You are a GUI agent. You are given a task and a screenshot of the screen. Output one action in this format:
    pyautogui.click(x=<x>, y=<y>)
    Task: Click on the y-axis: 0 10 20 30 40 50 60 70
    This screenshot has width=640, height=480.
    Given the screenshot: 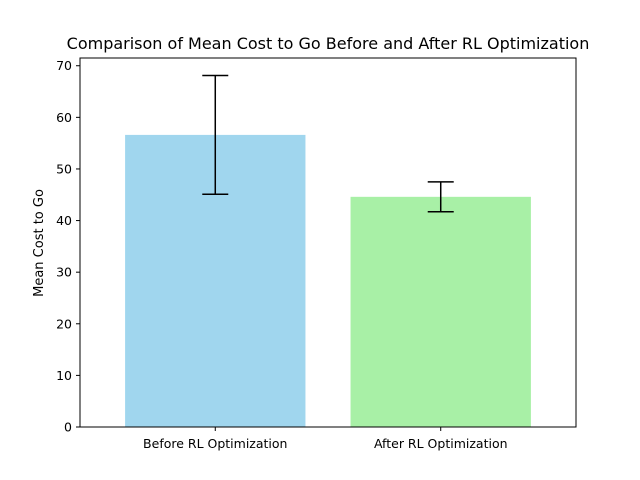 What is the action you would take?
    pyautogui.click(x=68, y=246)
    